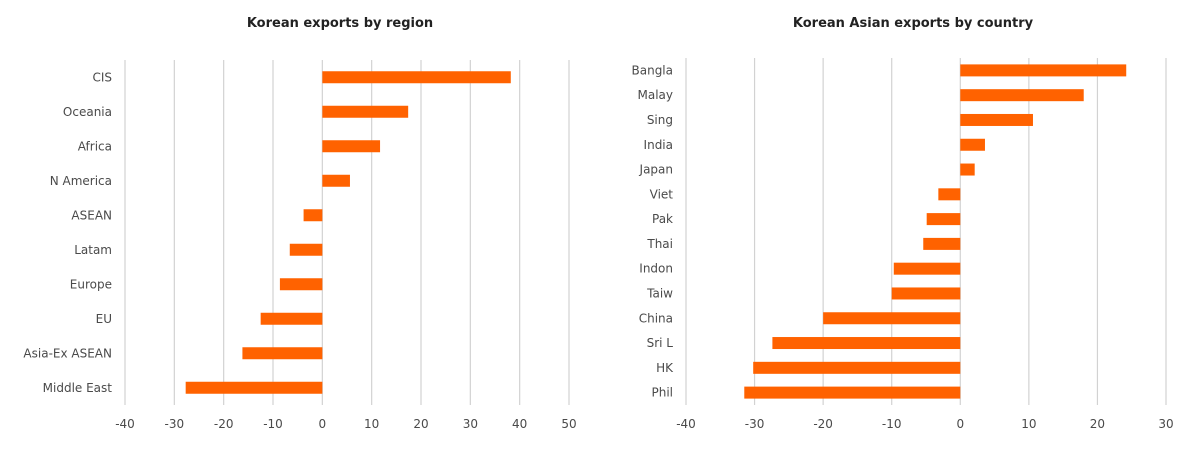  What do you see at coordinates (104, 319) in the screenshot?
I see `category-label: EU` at bounding box center [104, 319].